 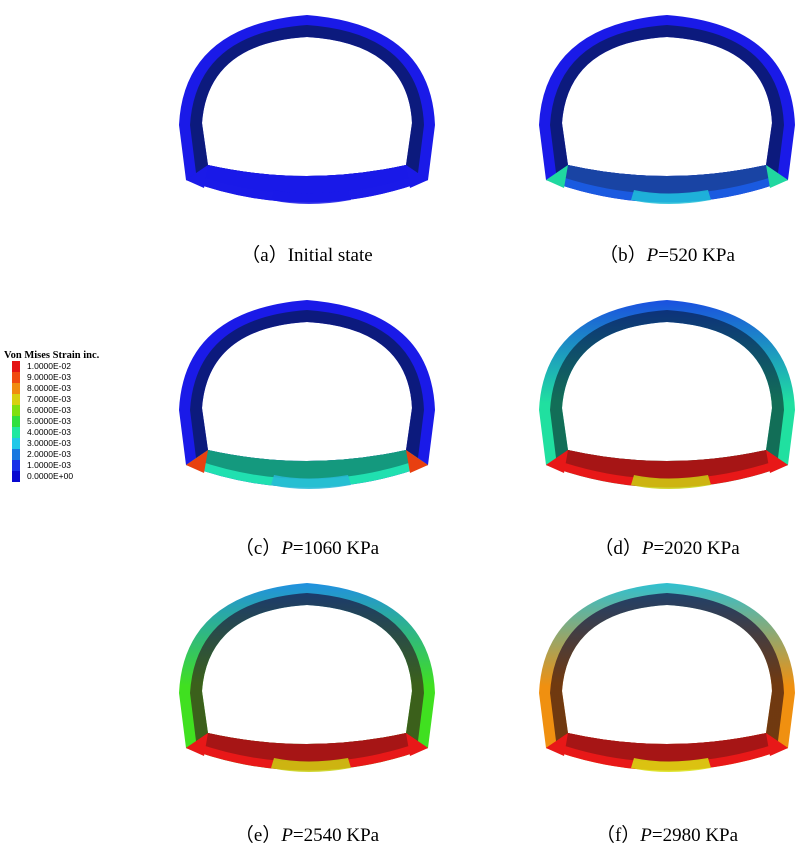 I want to click on legend-entry: 1.0000E-03, so click(x=69, y=465).